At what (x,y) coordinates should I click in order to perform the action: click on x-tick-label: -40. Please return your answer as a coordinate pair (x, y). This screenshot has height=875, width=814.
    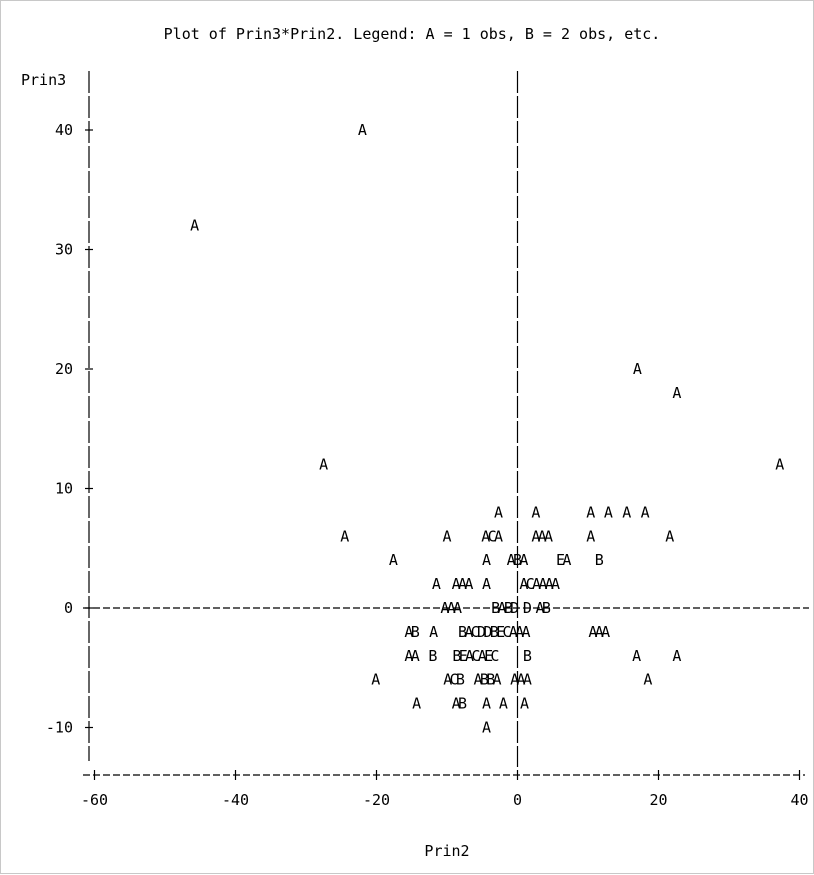
    Looking at the image, I should click on (235, 800).